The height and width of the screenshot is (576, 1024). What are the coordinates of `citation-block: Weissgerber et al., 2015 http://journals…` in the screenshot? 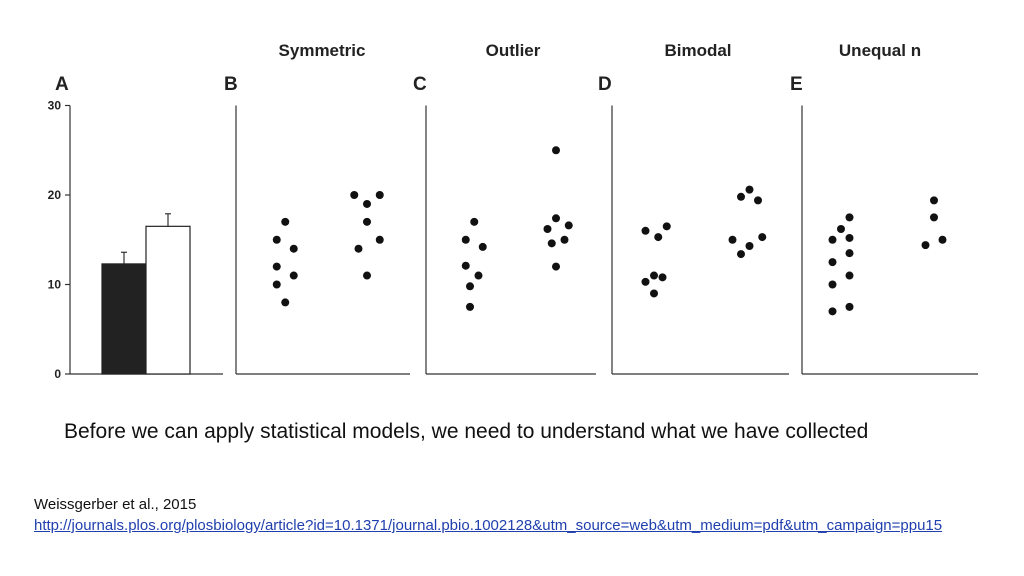 It's located at (521, 515).